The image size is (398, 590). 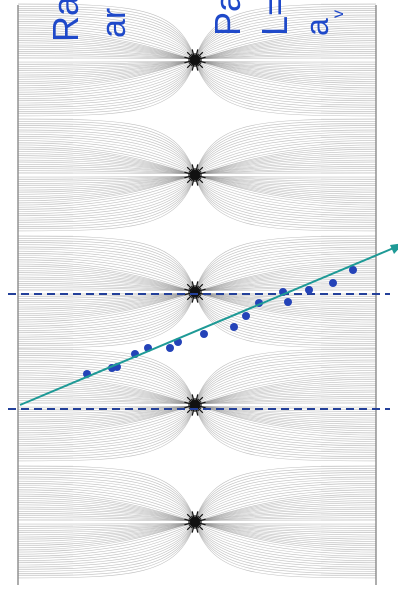 What do you see at coordinates (394, 248) in the screenshot?
I see `arrow-head-icon` at bounding box center [394, 248].